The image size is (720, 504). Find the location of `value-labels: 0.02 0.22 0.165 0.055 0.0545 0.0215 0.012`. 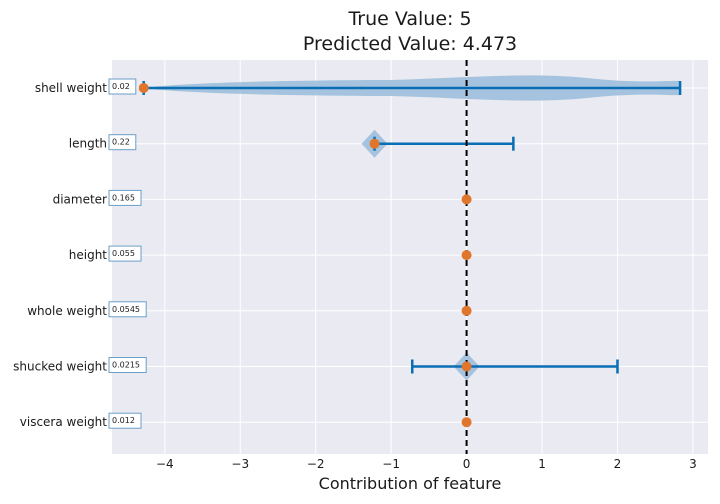

value-labels: 0.02 0.22 0.165 0.055 0.0545 0.0215 0.012 is located at coordinates (127, 253).